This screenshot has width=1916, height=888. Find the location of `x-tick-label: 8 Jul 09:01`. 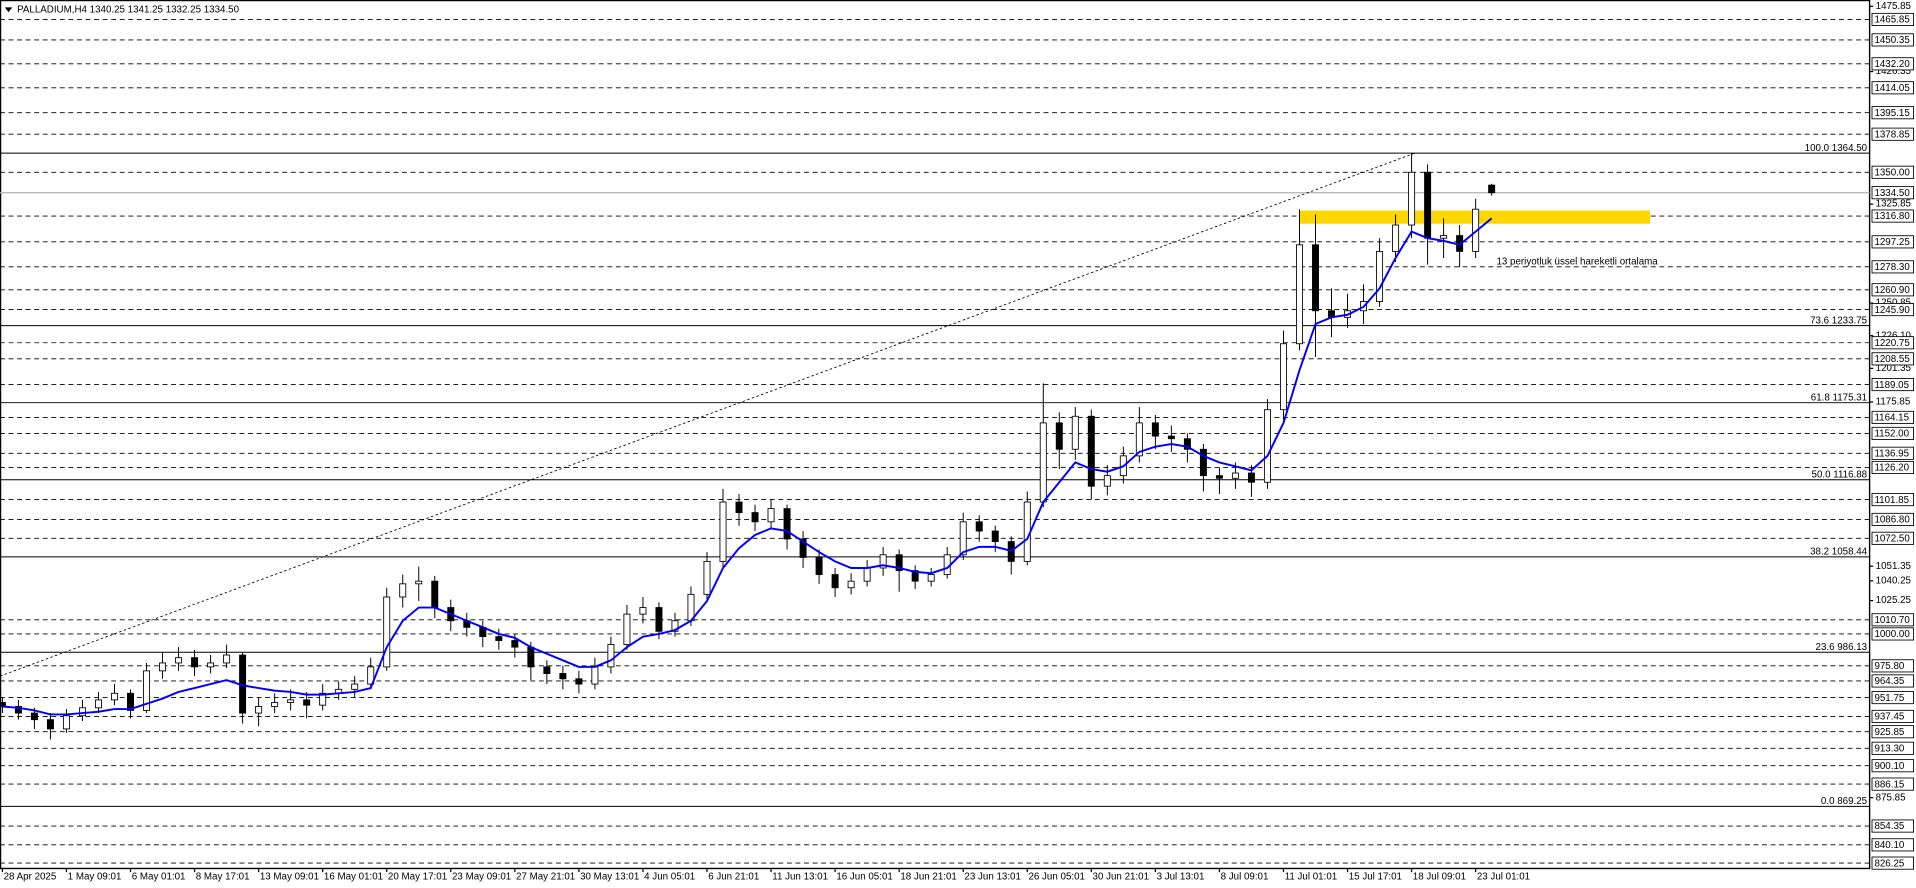

x-tick-label: 8 Jul 09:01 is located at coordinates (1245, 877).